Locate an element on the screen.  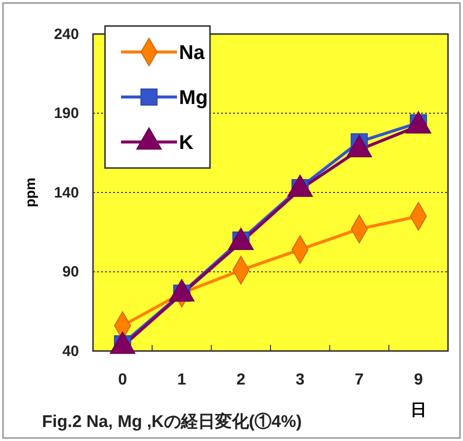
x-tick-label: 3 is located at coordinates (300, 379).